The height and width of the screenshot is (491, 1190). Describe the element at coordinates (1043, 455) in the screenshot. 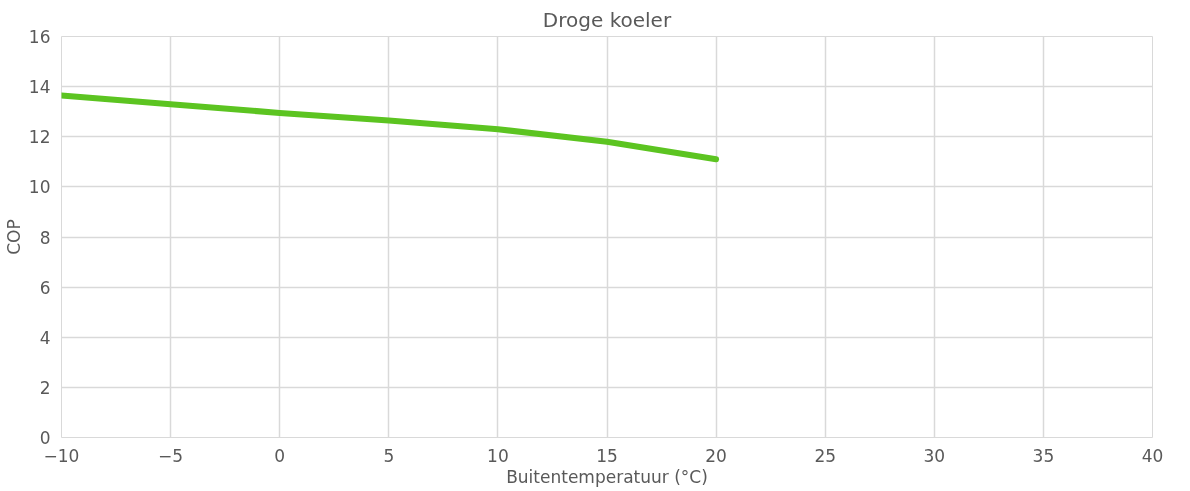

I see `x-tick-label: 35` at that location.